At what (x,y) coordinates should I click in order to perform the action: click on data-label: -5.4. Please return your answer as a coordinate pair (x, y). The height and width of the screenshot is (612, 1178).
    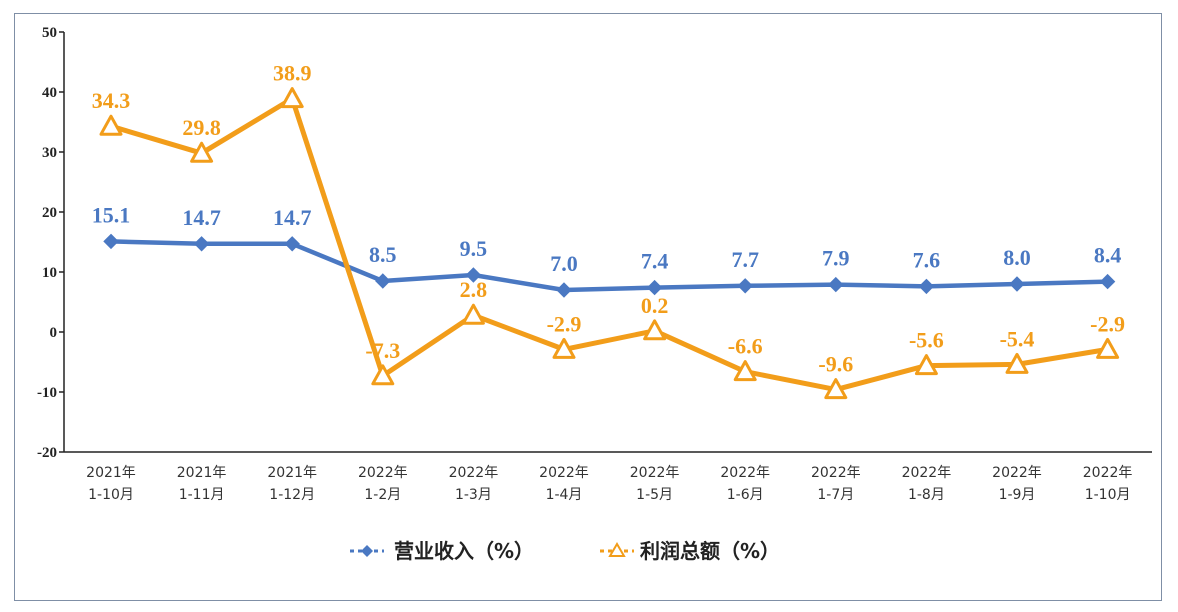
    Looking at the image, I should click on (1017, 338).